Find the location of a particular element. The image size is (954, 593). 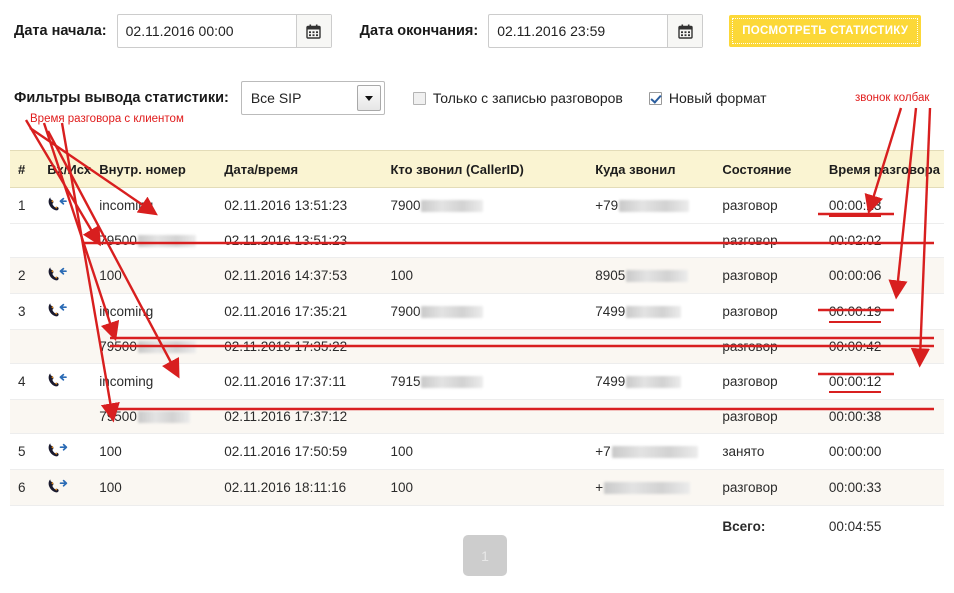

cell-datetime: 02.11.2016 14:37:53 is located at coordinates (303, 275).